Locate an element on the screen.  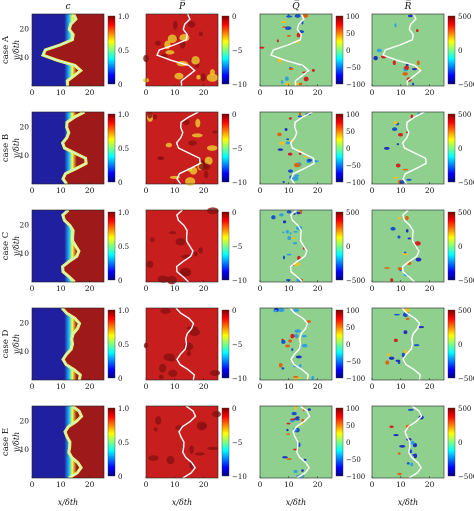
colorbar-tick-label: 500 is located at coordinates (464, 213).